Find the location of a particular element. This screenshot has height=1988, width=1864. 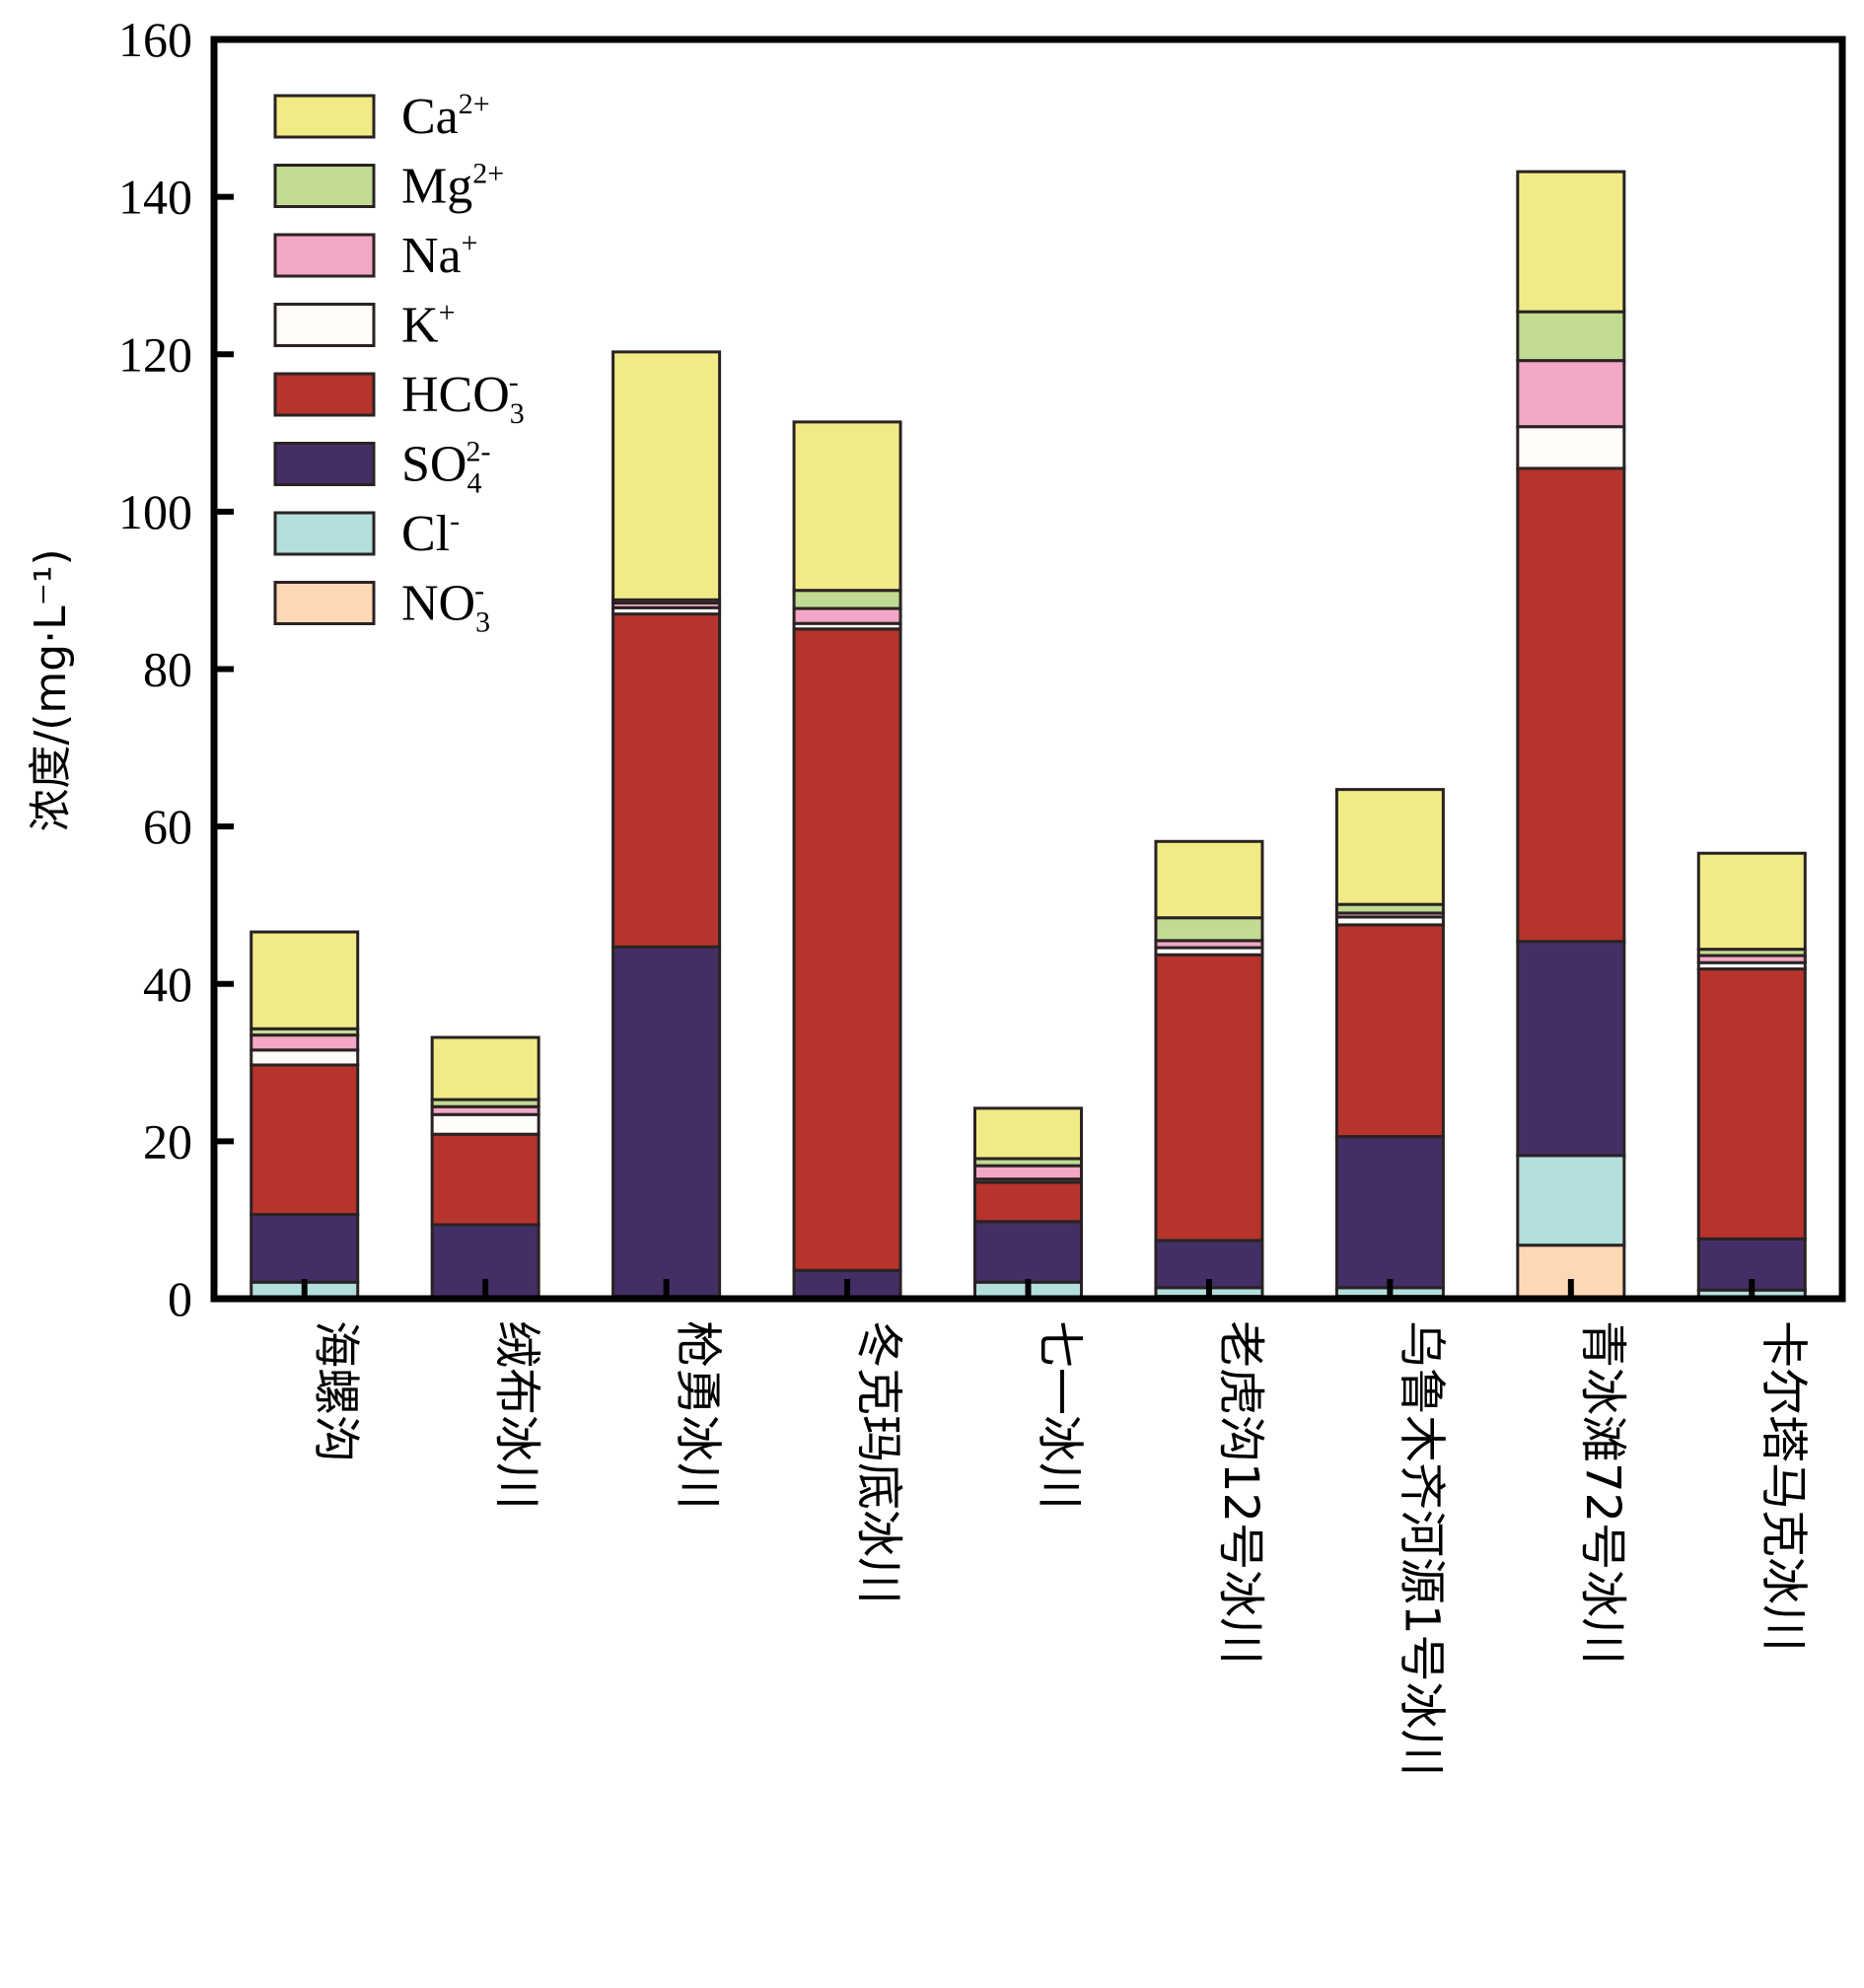

y-tick-label: 60 is located at coordinates (167, 826).